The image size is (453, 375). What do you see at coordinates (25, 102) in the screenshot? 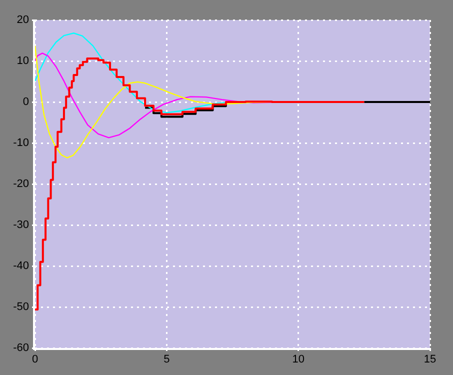
I see `y-tick-label: 0` at bounding box center [25, 102].